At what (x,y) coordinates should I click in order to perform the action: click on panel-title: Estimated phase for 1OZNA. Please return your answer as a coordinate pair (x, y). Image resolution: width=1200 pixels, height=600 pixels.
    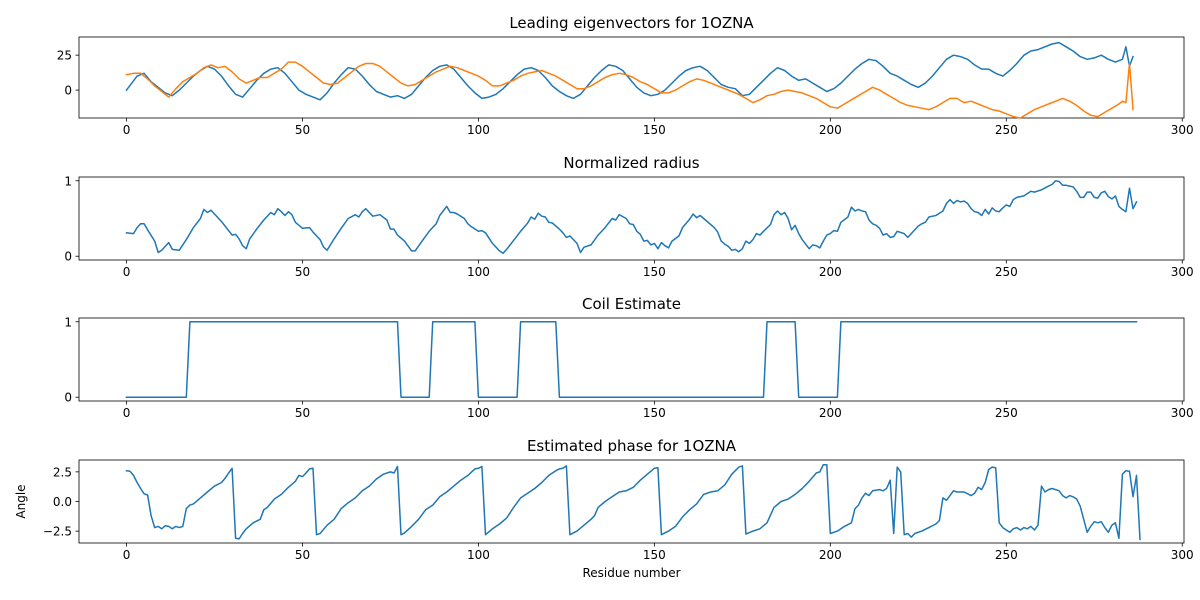
    Looking at the image, I should click on (632, 446).